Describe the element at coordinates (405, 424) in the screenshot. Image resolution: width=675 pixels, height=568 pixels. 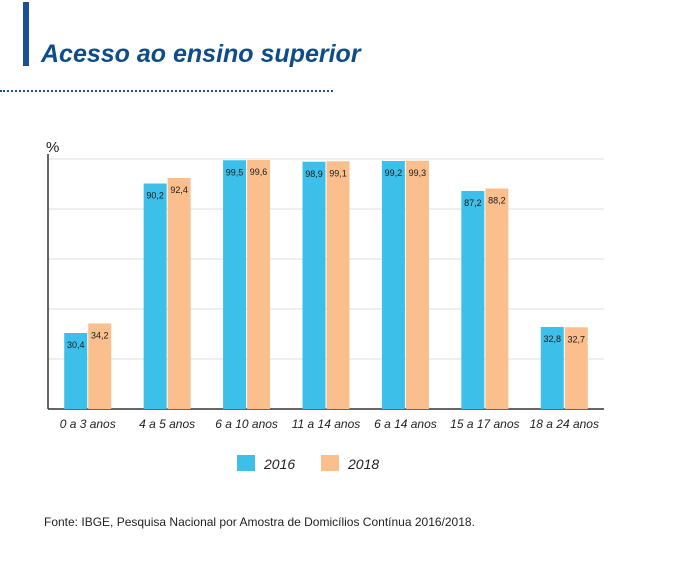
I see `x-tick-label: 6 a 14 anos` at that location.